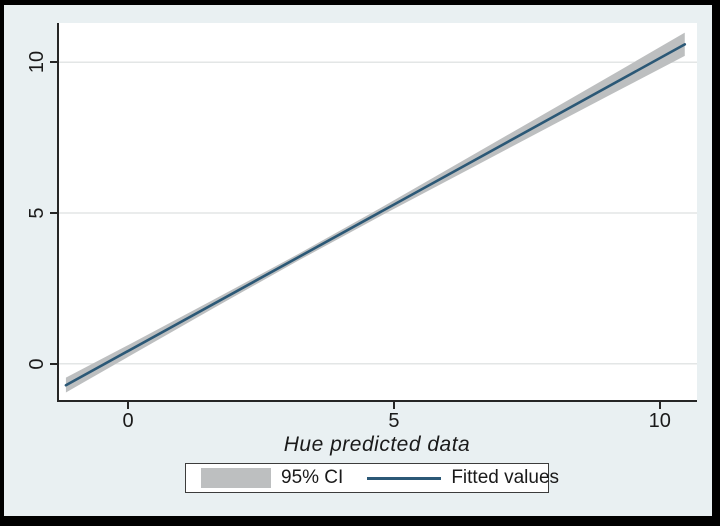  What do you see at coordinates (377, 444) in the screenshot?
I see `x-axis-title: Hue predicted data` at bounding box center [377, 444].